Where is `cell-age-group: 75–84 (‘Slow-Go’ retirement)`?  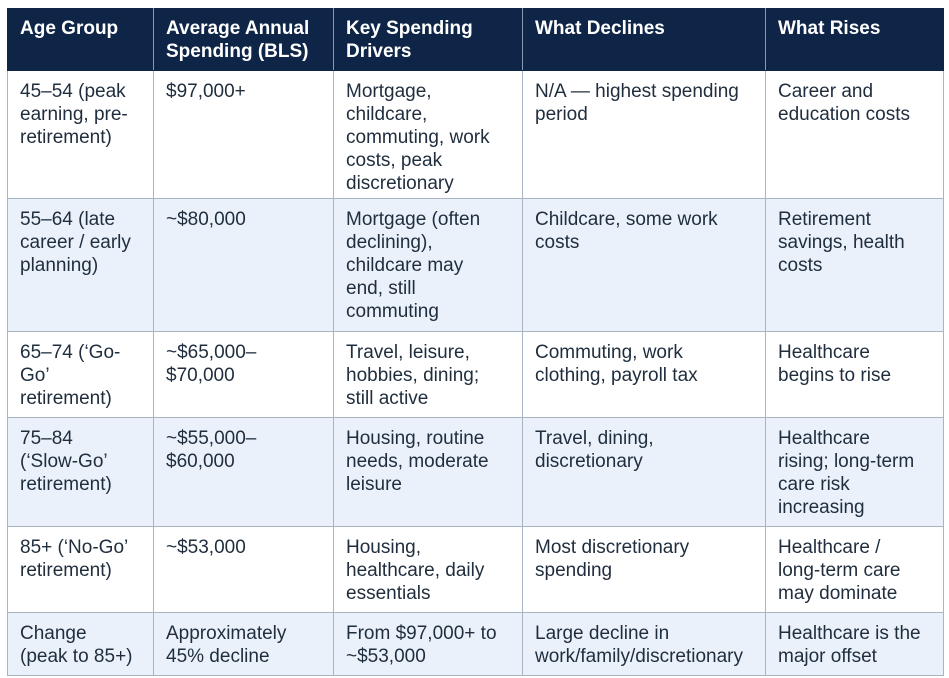 cell-age-group: 75–84 (‘Slow-Go’ retirement) is located at coordinates (80, 472).